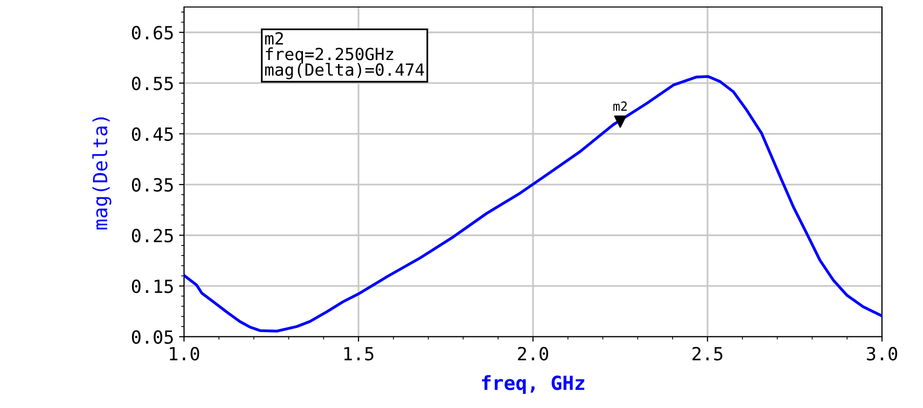  What do you see at coordinates (152, 33) in the screenshot?
I see `y-tick-label: 0.65` at bounding box center [152, 33].